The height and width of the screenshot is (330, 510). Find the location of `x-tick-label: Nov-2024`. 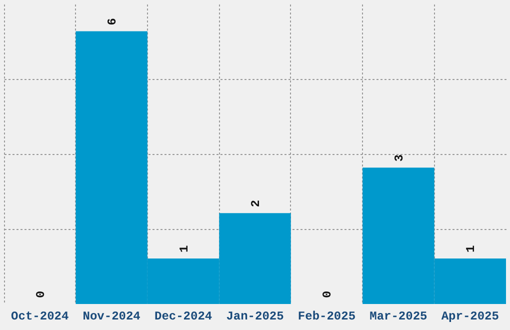

x-tick-label: Nov-2024 is located at coordinates (111, 317).